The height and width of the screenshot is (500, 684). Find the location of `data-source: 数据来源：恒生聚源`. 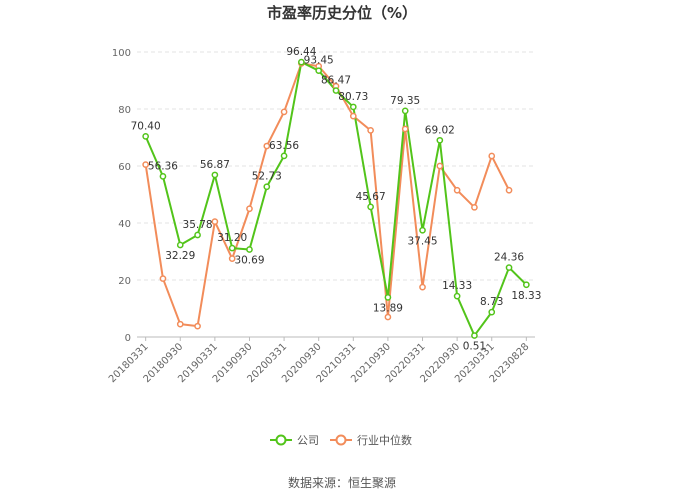

data-source: 数据来源：恒生聚源 is located at coordinates (342, 482).